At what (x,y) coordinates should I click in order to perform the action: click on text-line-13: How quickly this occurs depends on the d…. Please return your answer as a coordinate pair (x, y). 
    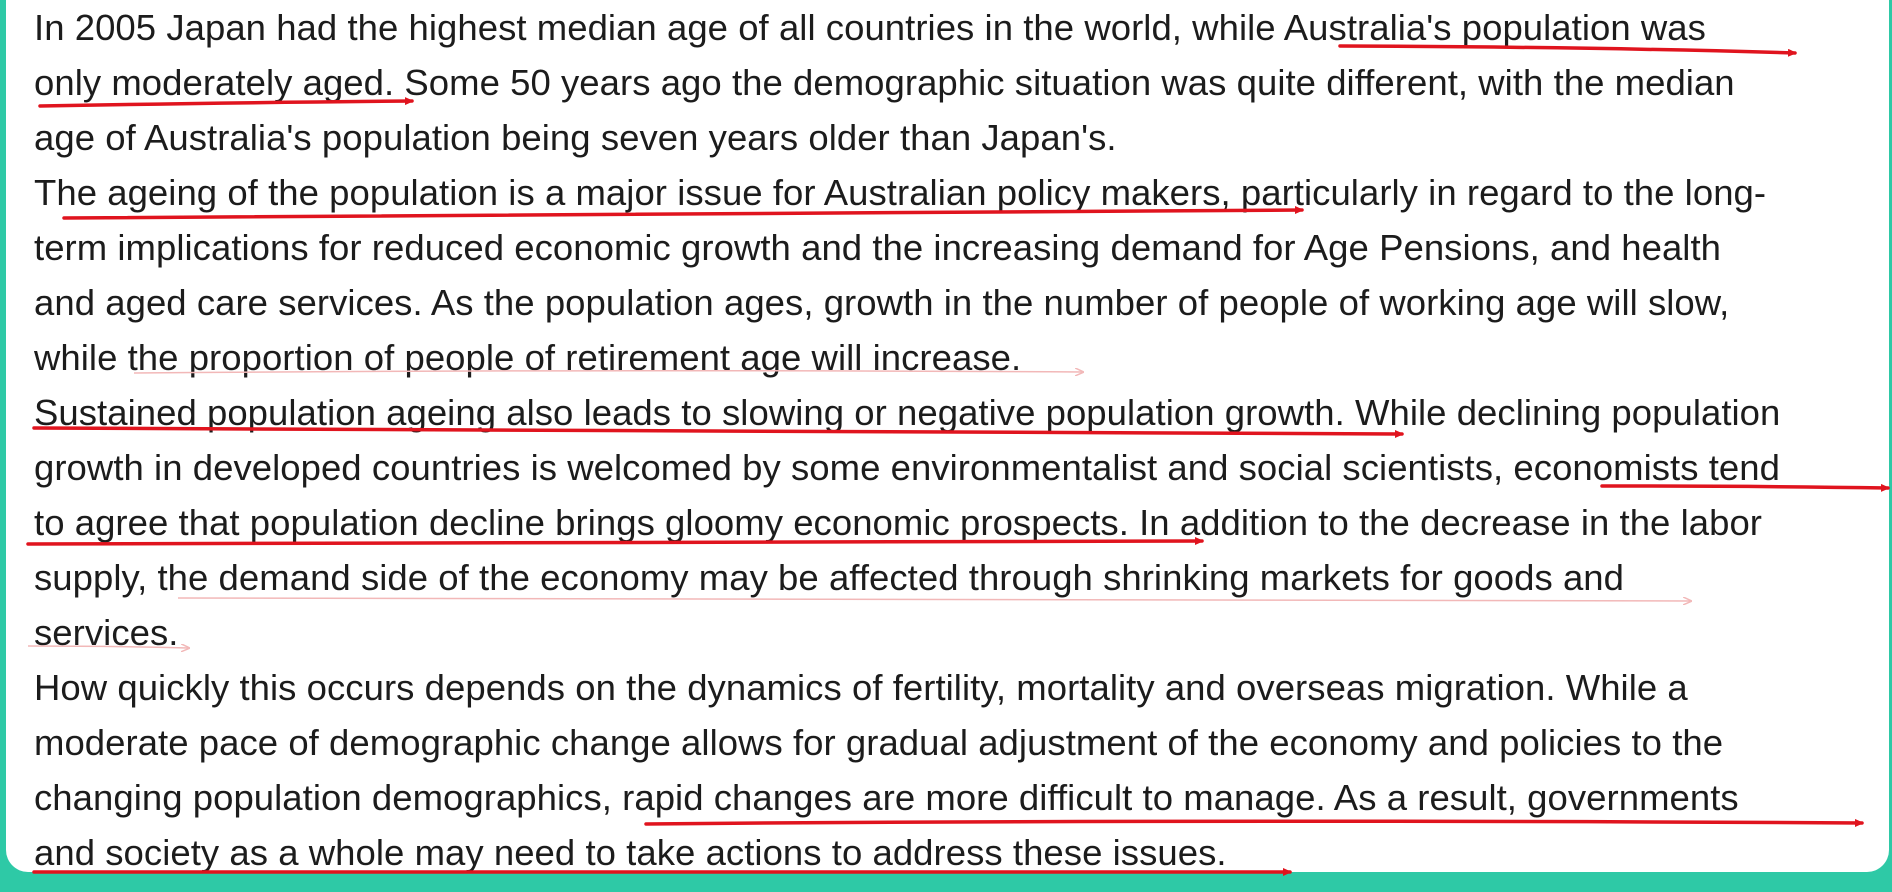
    Looking at the image, I should click on (861, 687).